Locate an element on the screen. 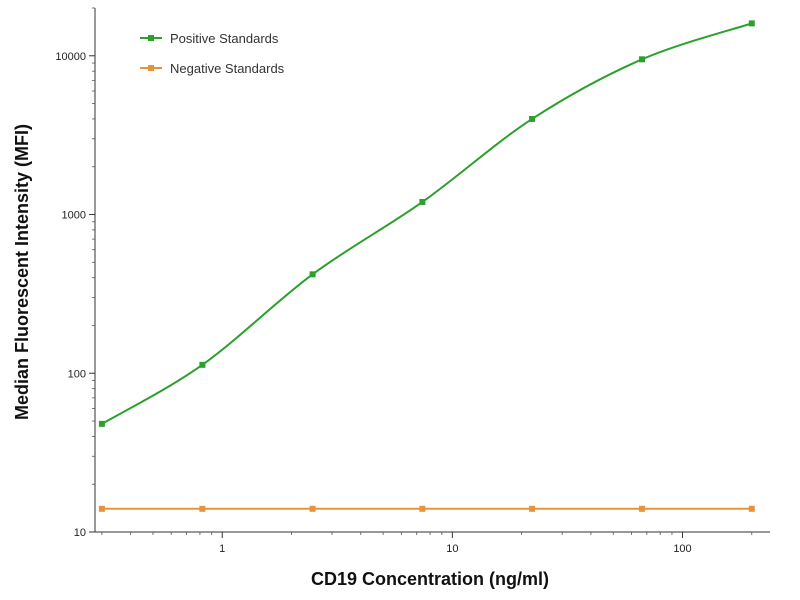 The image size is (800, 600). x-tick-label: 100 is located at coordinates (682, 549).